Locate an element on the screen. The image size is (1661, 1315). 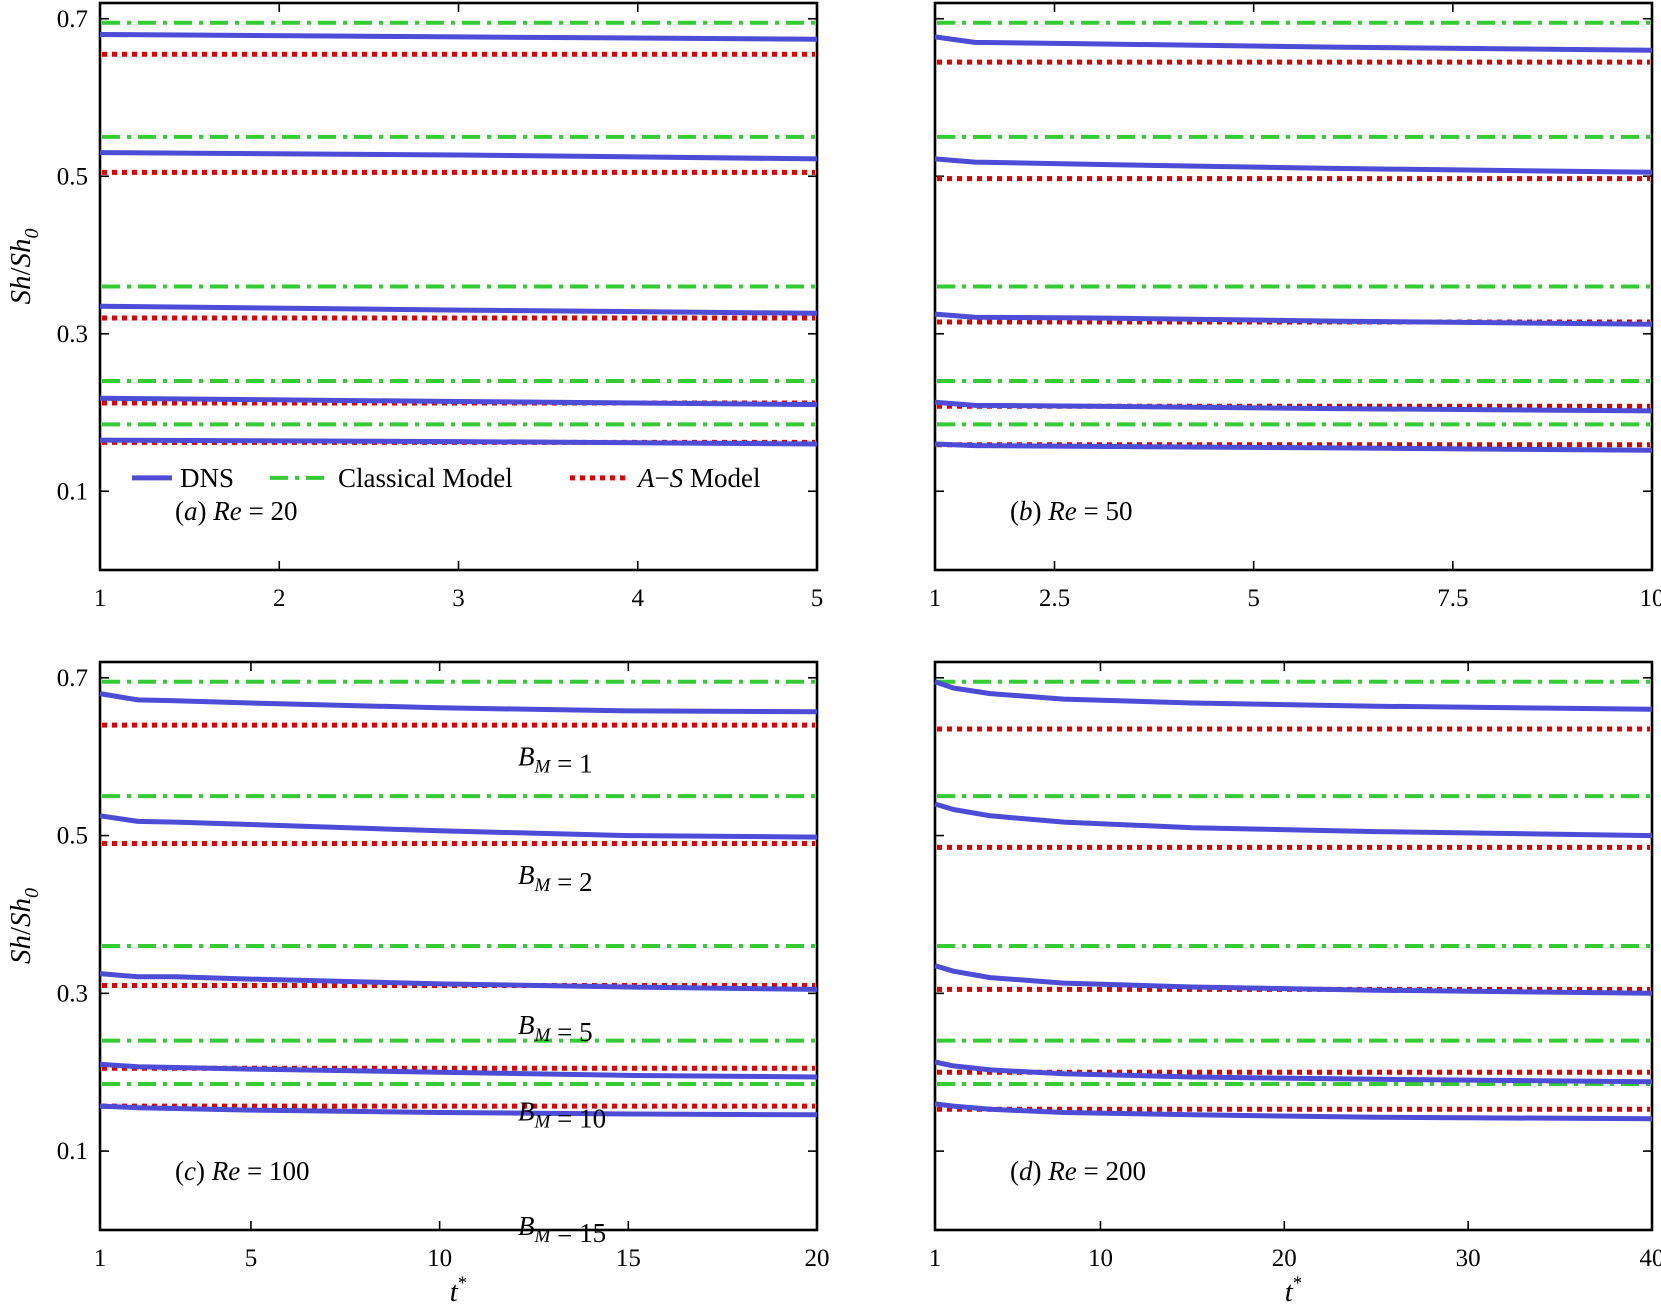
panel-label: (b) Re = 50 is located at coordinates (1071, 511).